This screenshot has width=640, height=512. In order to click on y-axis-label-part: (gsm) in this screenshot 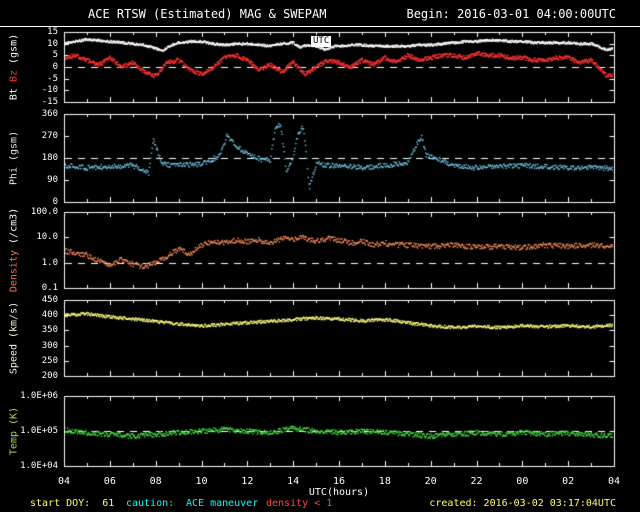, I will do `click(14, 48)`.